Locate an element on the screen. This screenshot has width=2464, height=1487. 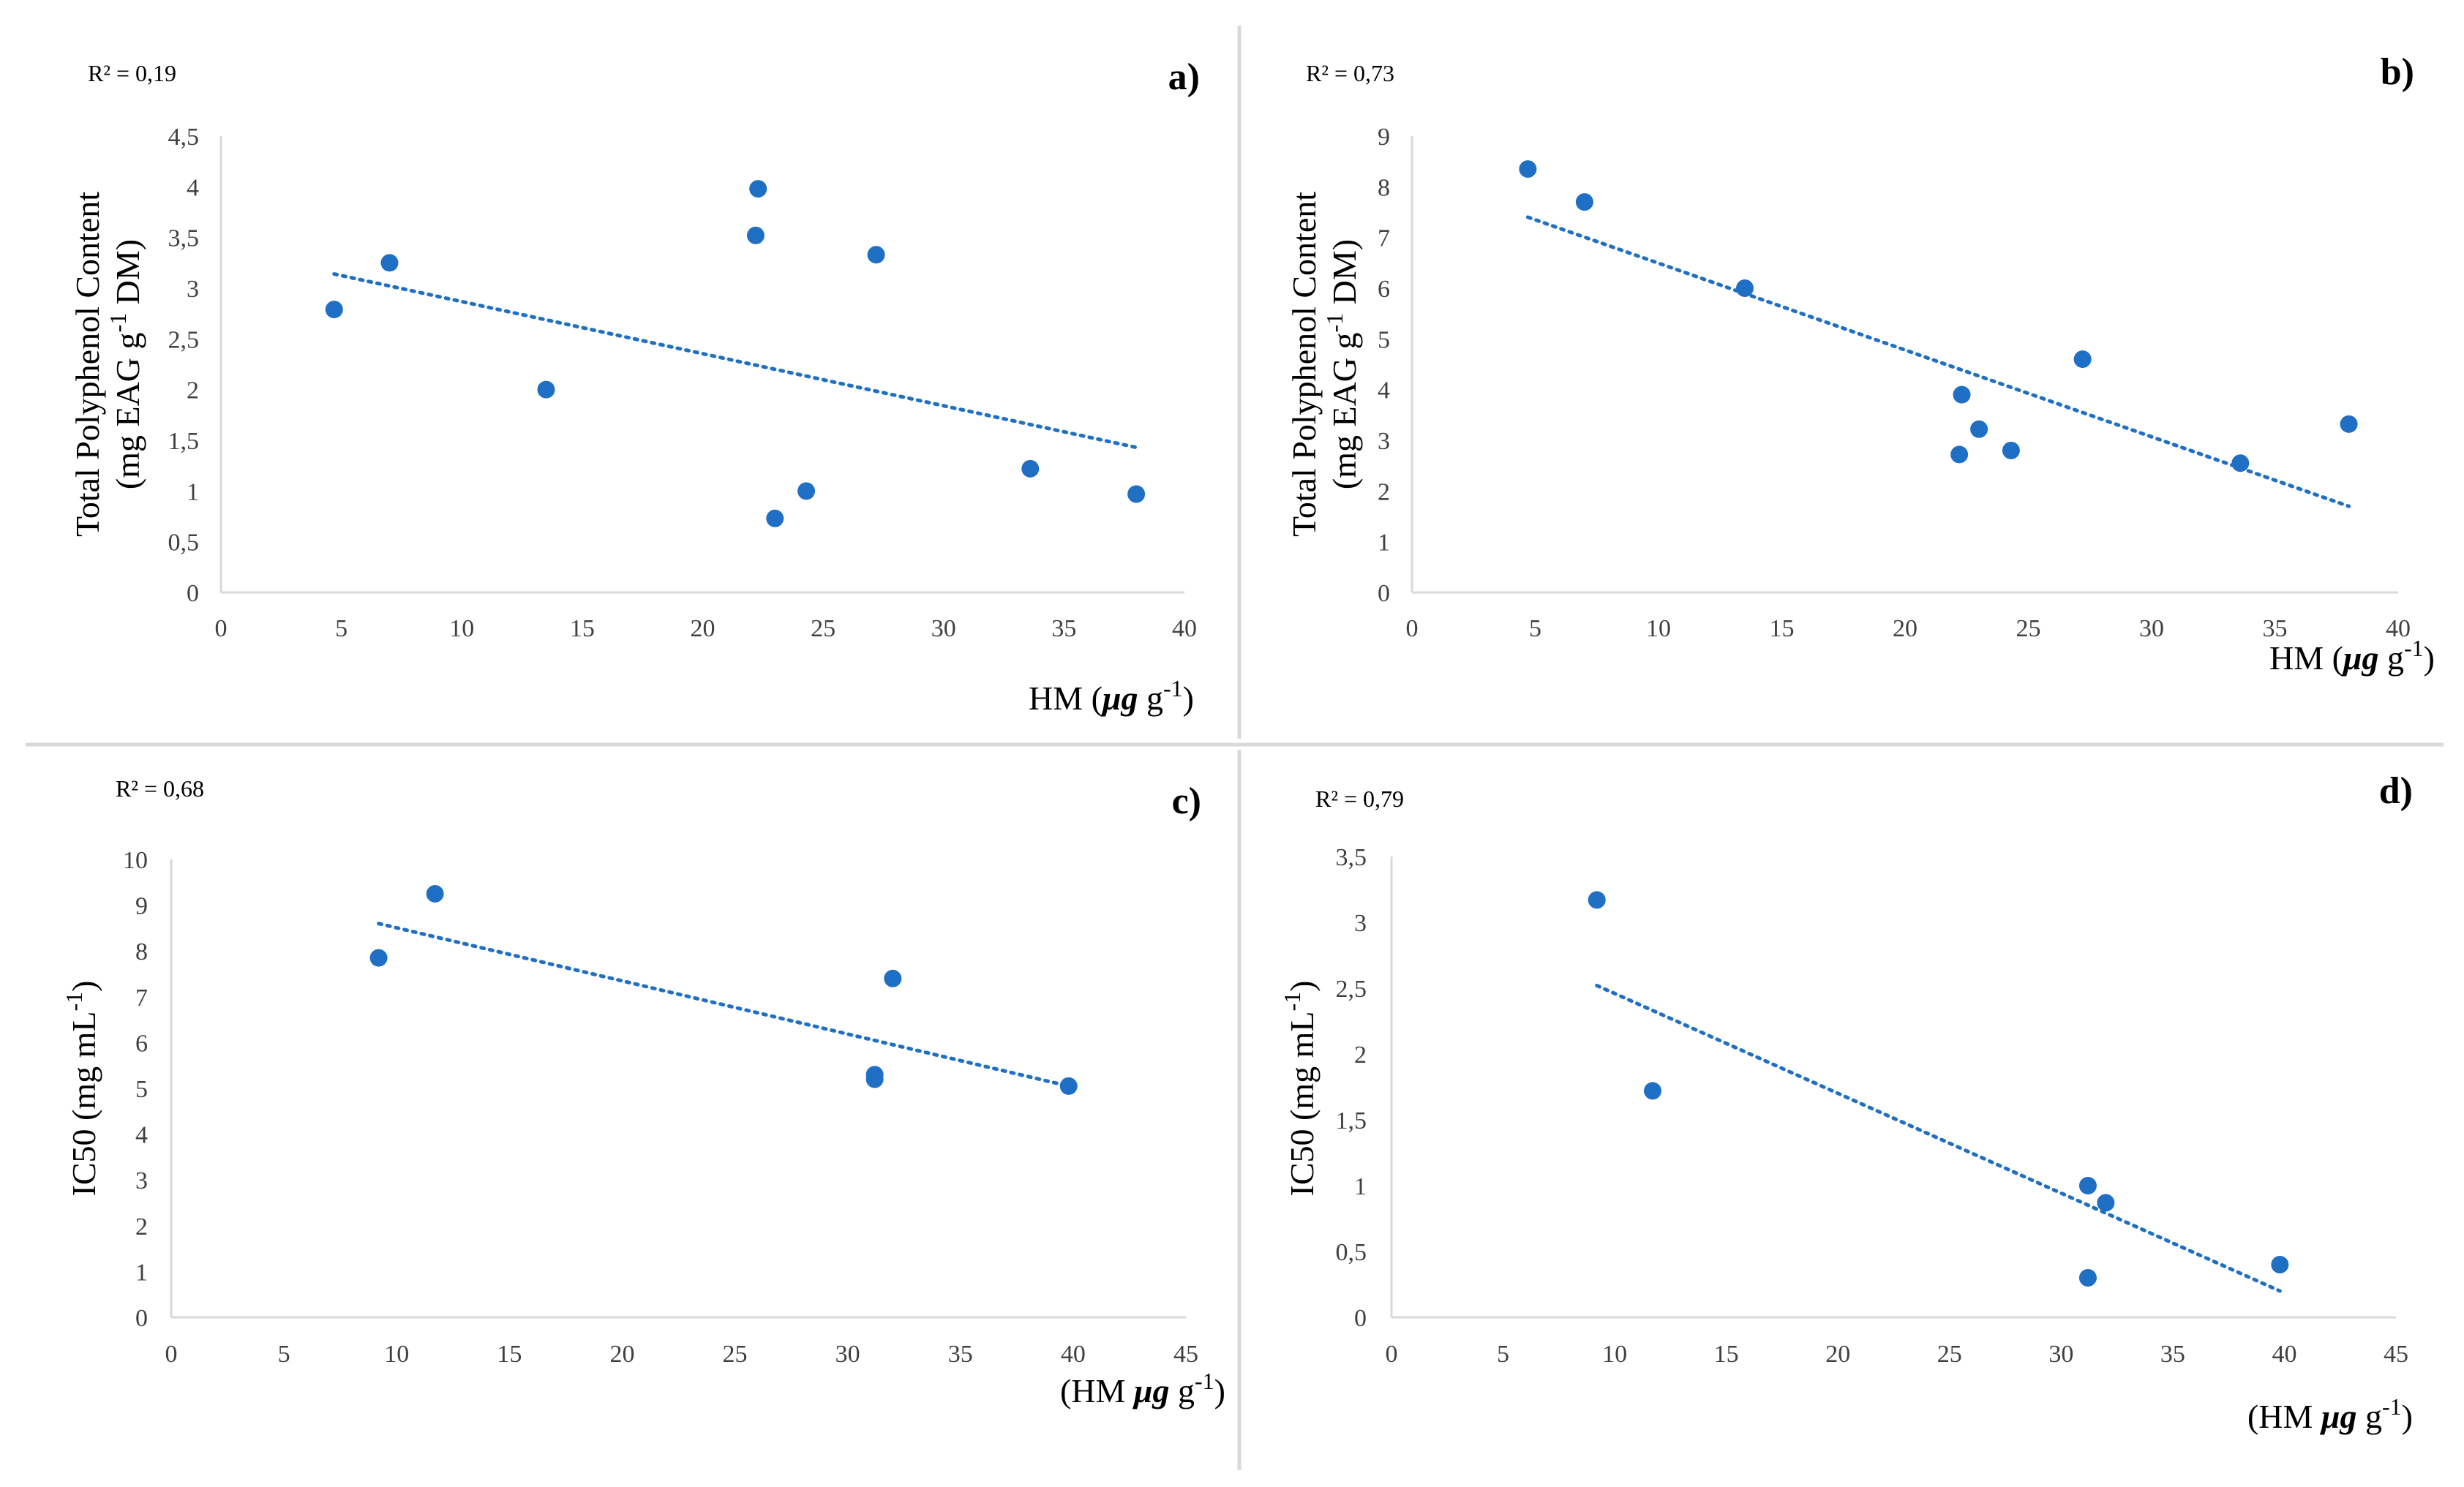
x-axis-title-d: (HM μg g-1) is located at coordinates (2330, 1414).